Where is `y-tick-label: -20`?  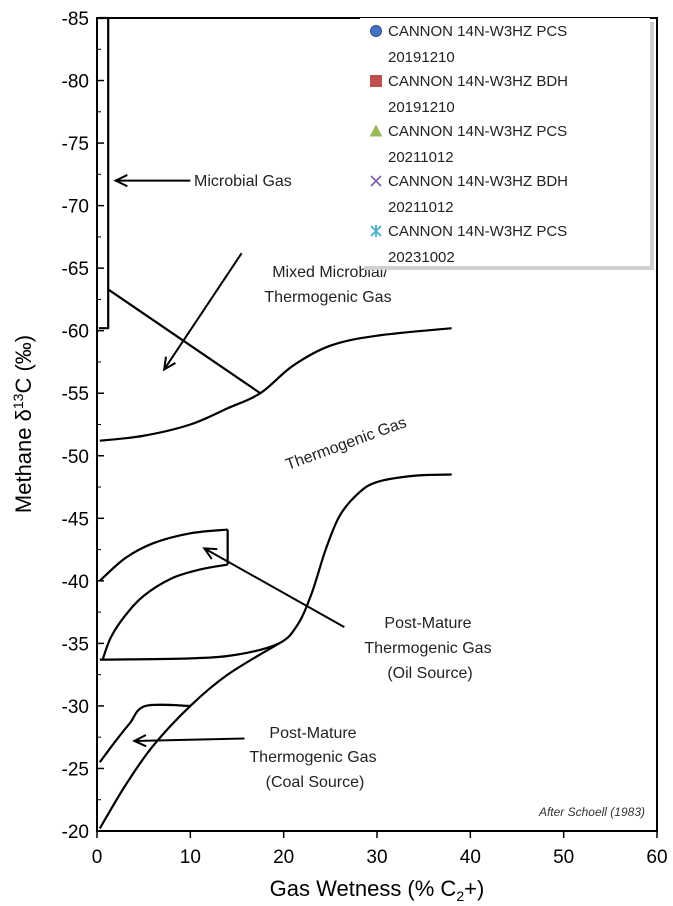
y-tick-label: -20 is located at coordinates (75, 832).